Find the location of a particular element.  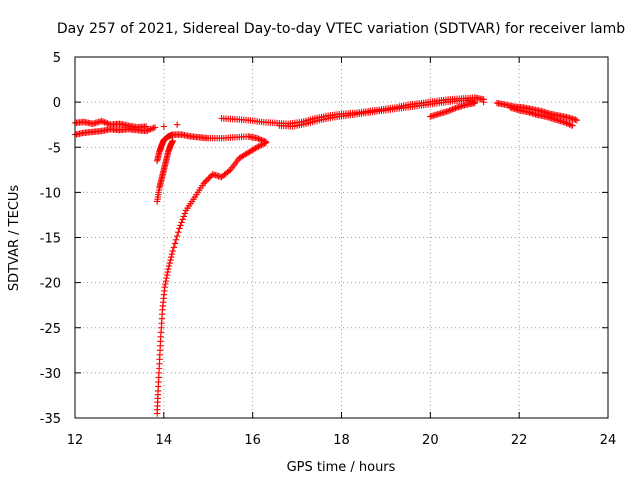

series-isolated is located at coordinates (323, 114).